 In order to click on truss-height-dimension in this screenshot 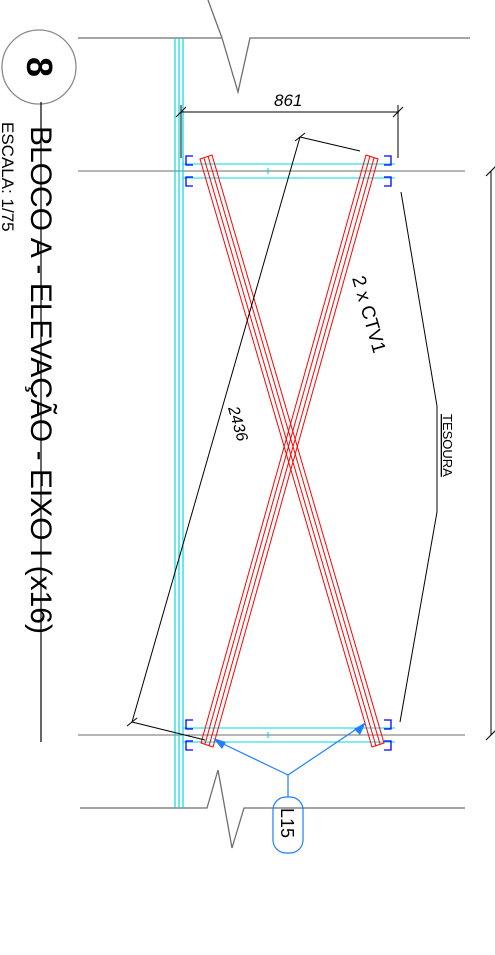, I will do `click(490, 453)`.